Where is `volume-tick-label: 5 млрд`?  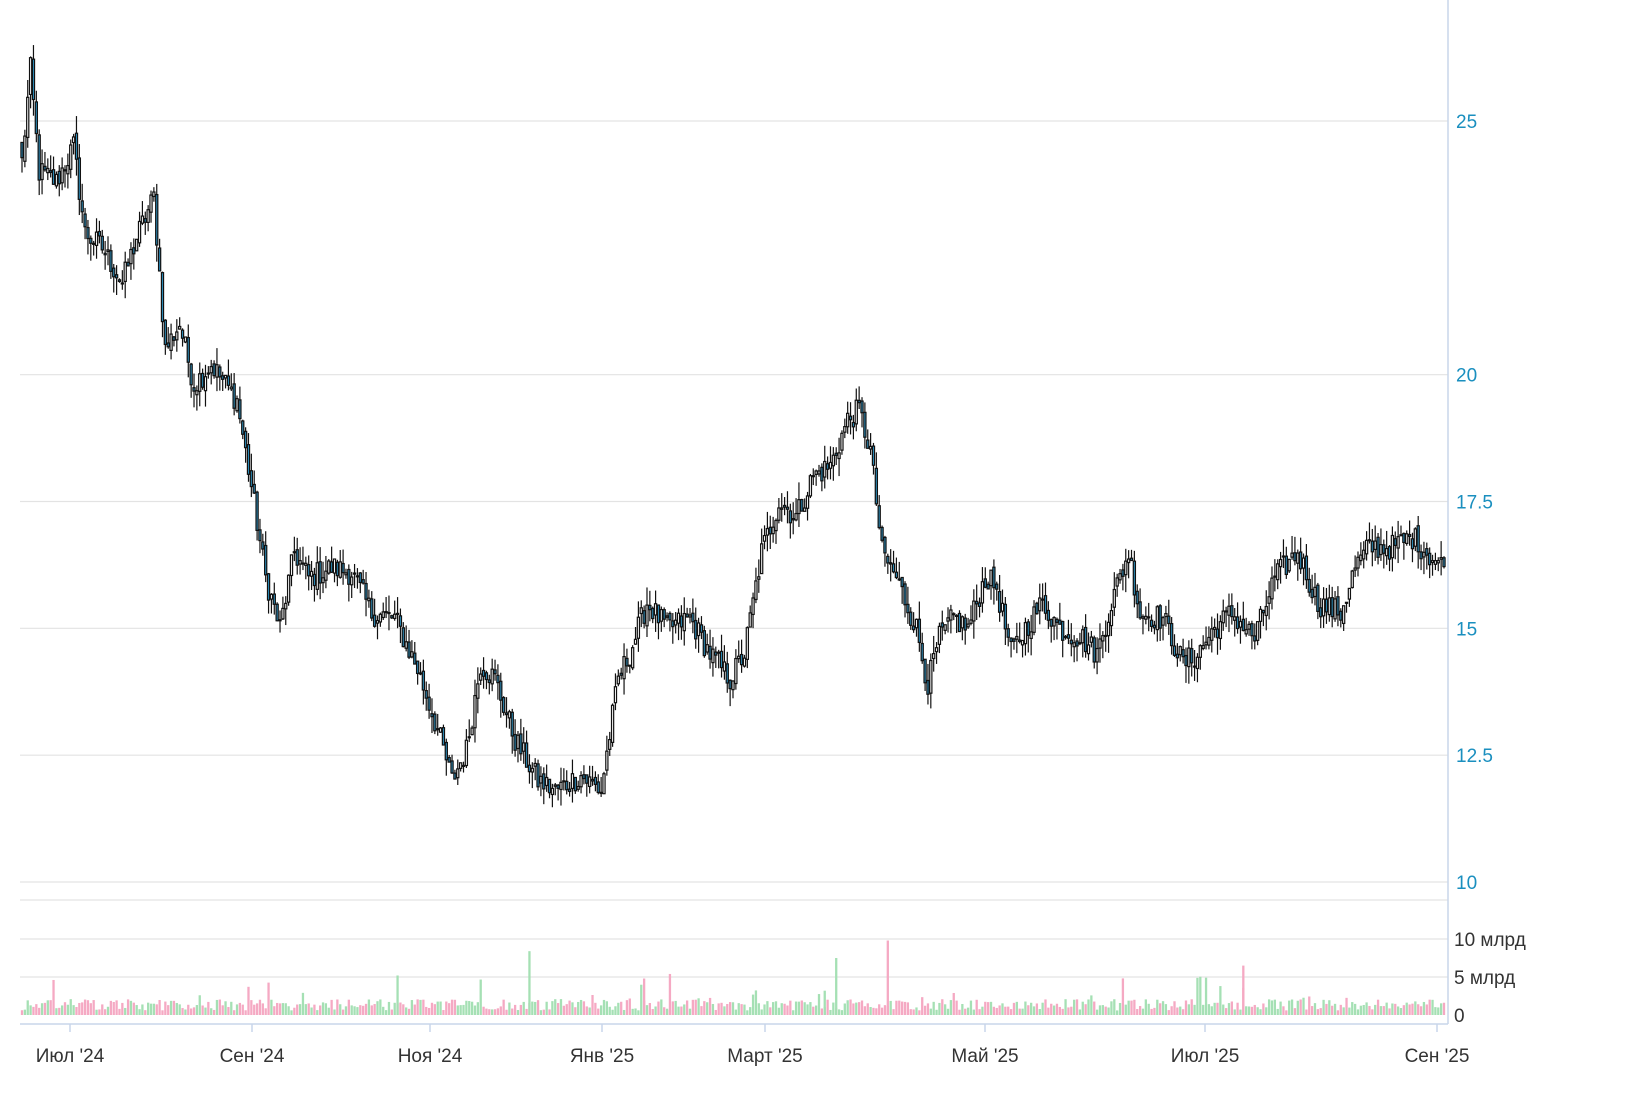
volume-tick-label: 5 млрд is located at coordinates (1484, 978).